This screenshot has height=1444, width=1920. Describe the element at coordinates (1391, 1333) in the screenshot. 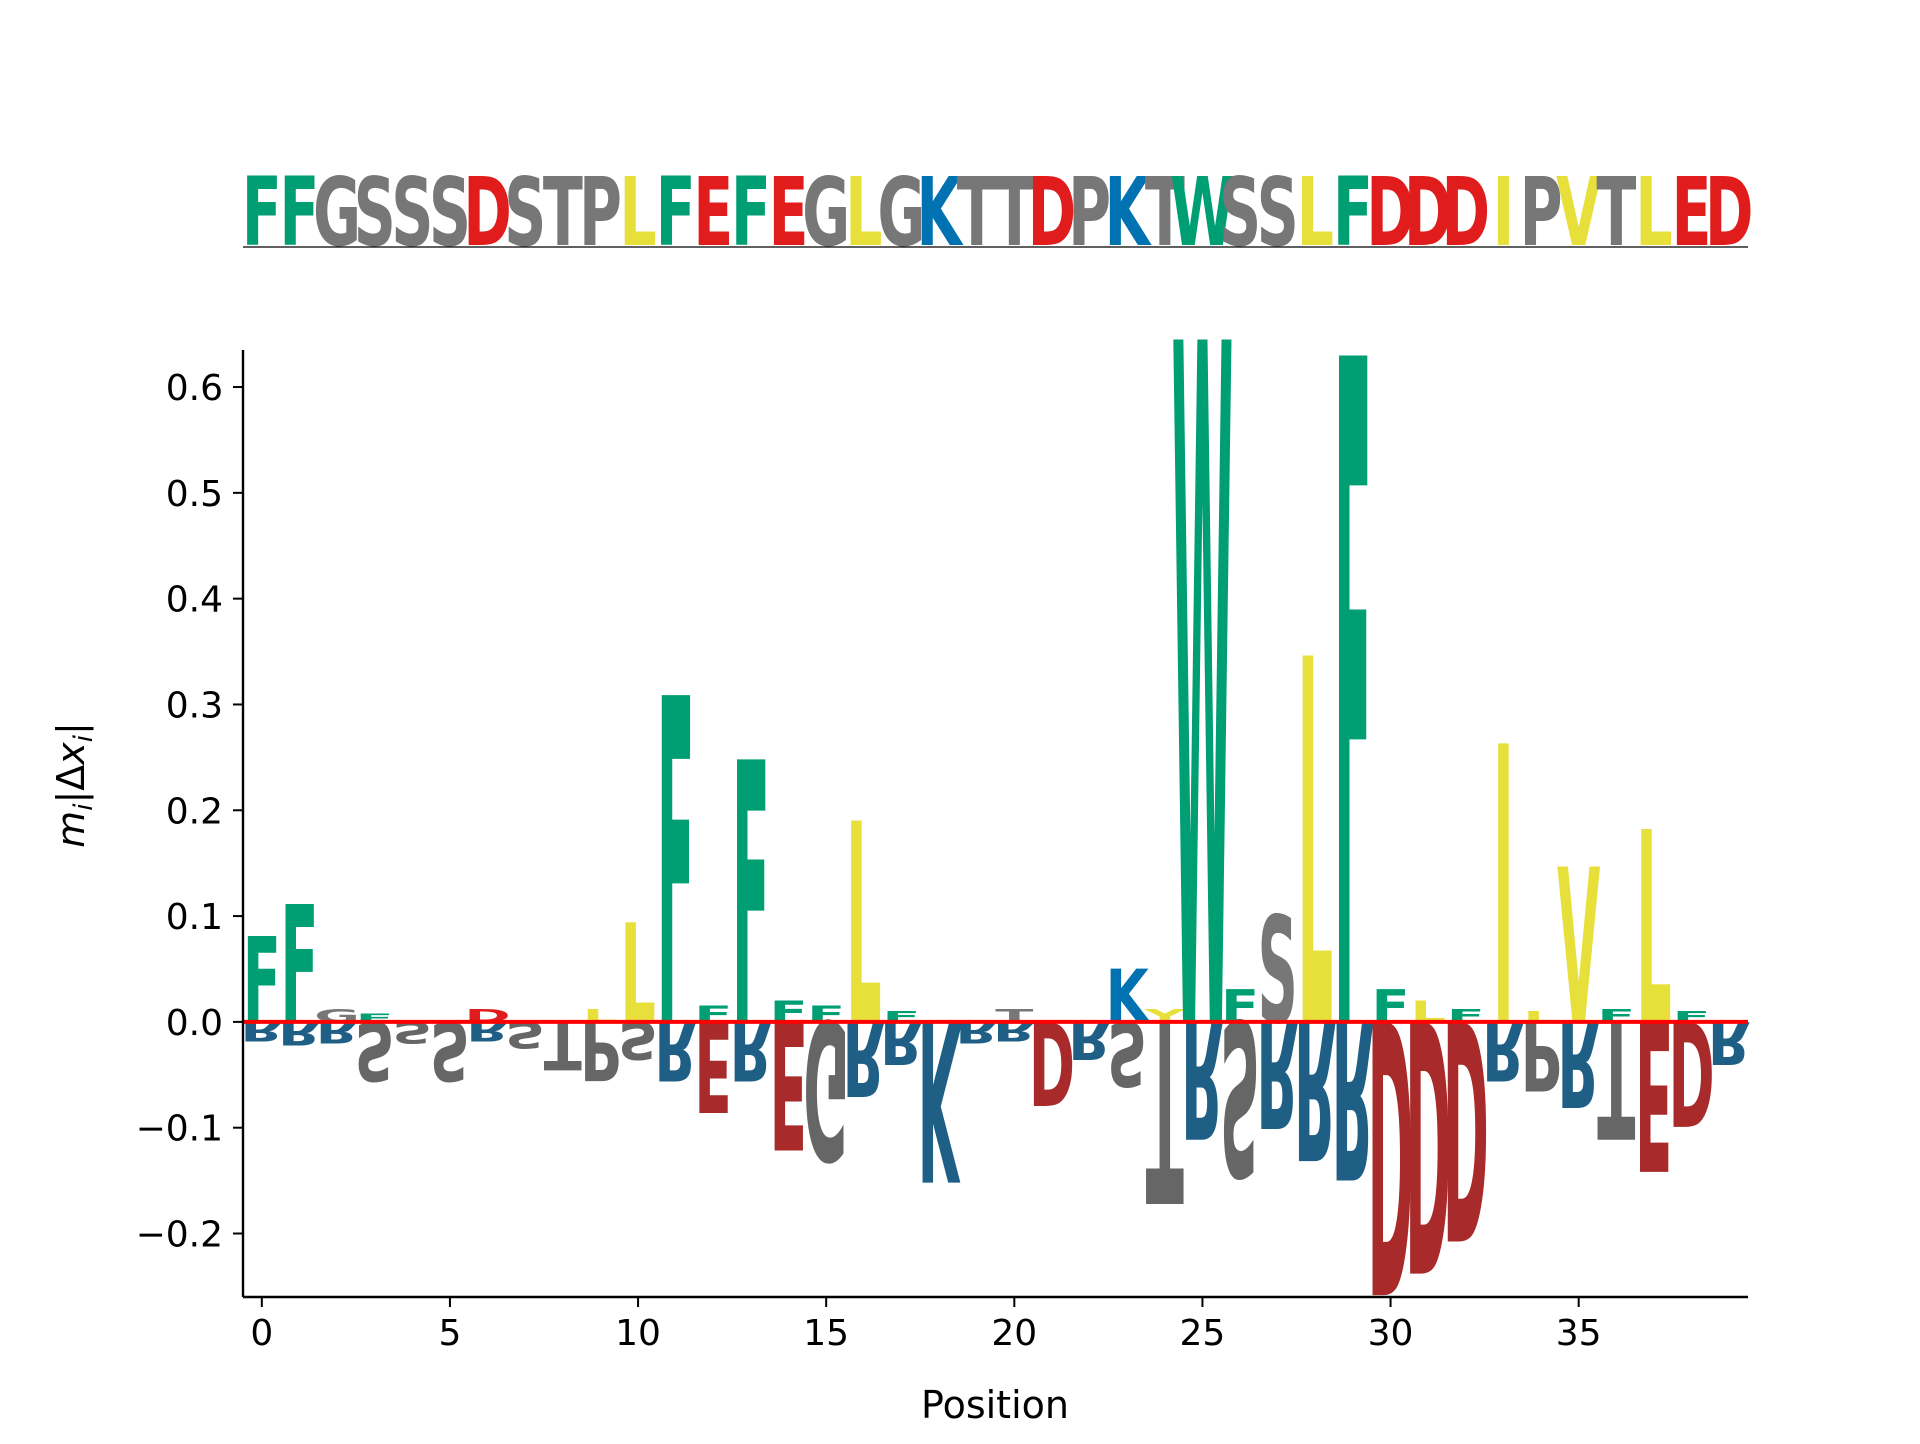

I see `x-tick-label: 30` at that location.